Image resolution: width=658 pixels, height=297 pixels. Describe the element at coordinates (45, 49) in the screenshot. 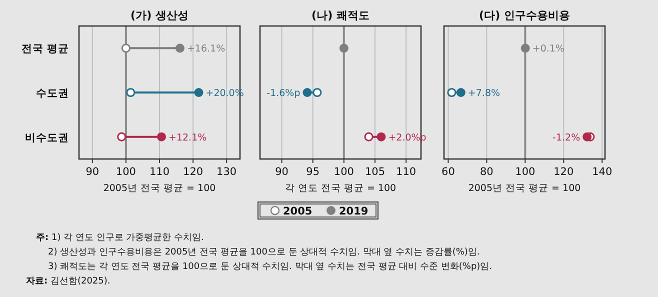

I see `y-tick-label: 전국 평균` at that location.